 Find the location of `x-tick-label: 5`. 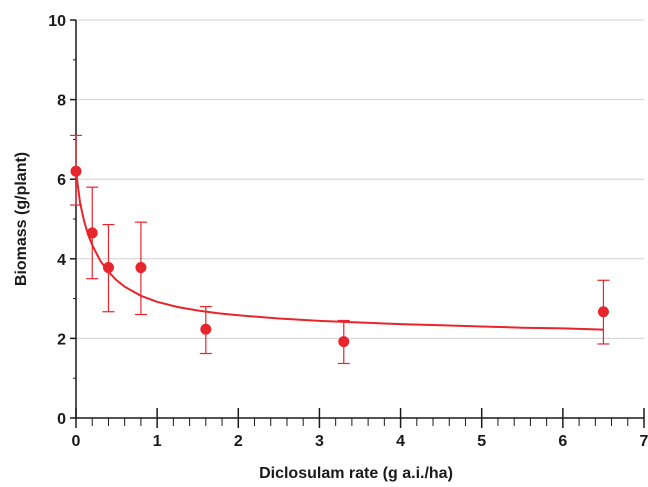

x-tick-label: 5 is located at coordinates (481, 441).